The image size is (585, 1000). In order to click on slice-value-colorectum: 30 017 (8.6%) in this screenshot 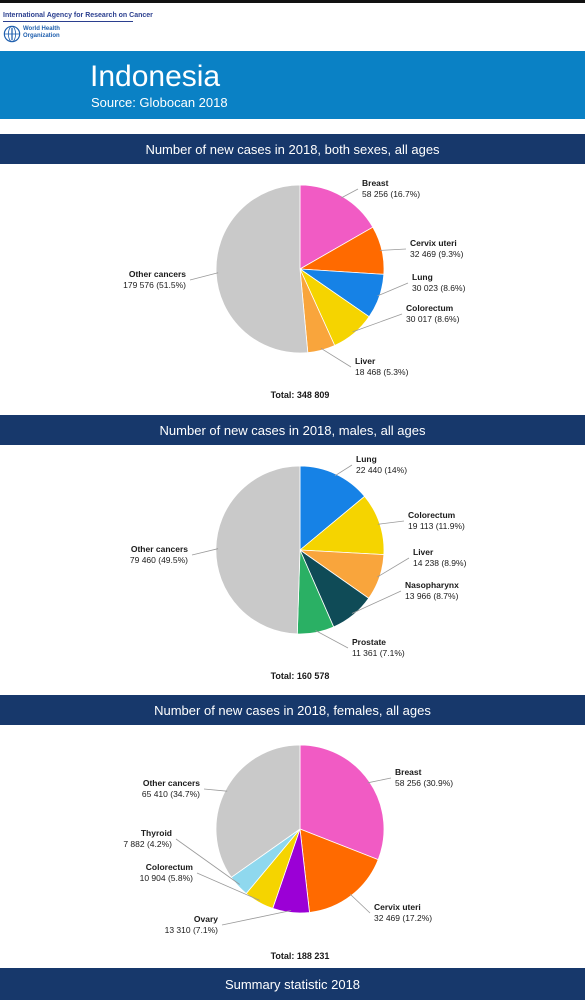, I will do `click(433, 319)`.